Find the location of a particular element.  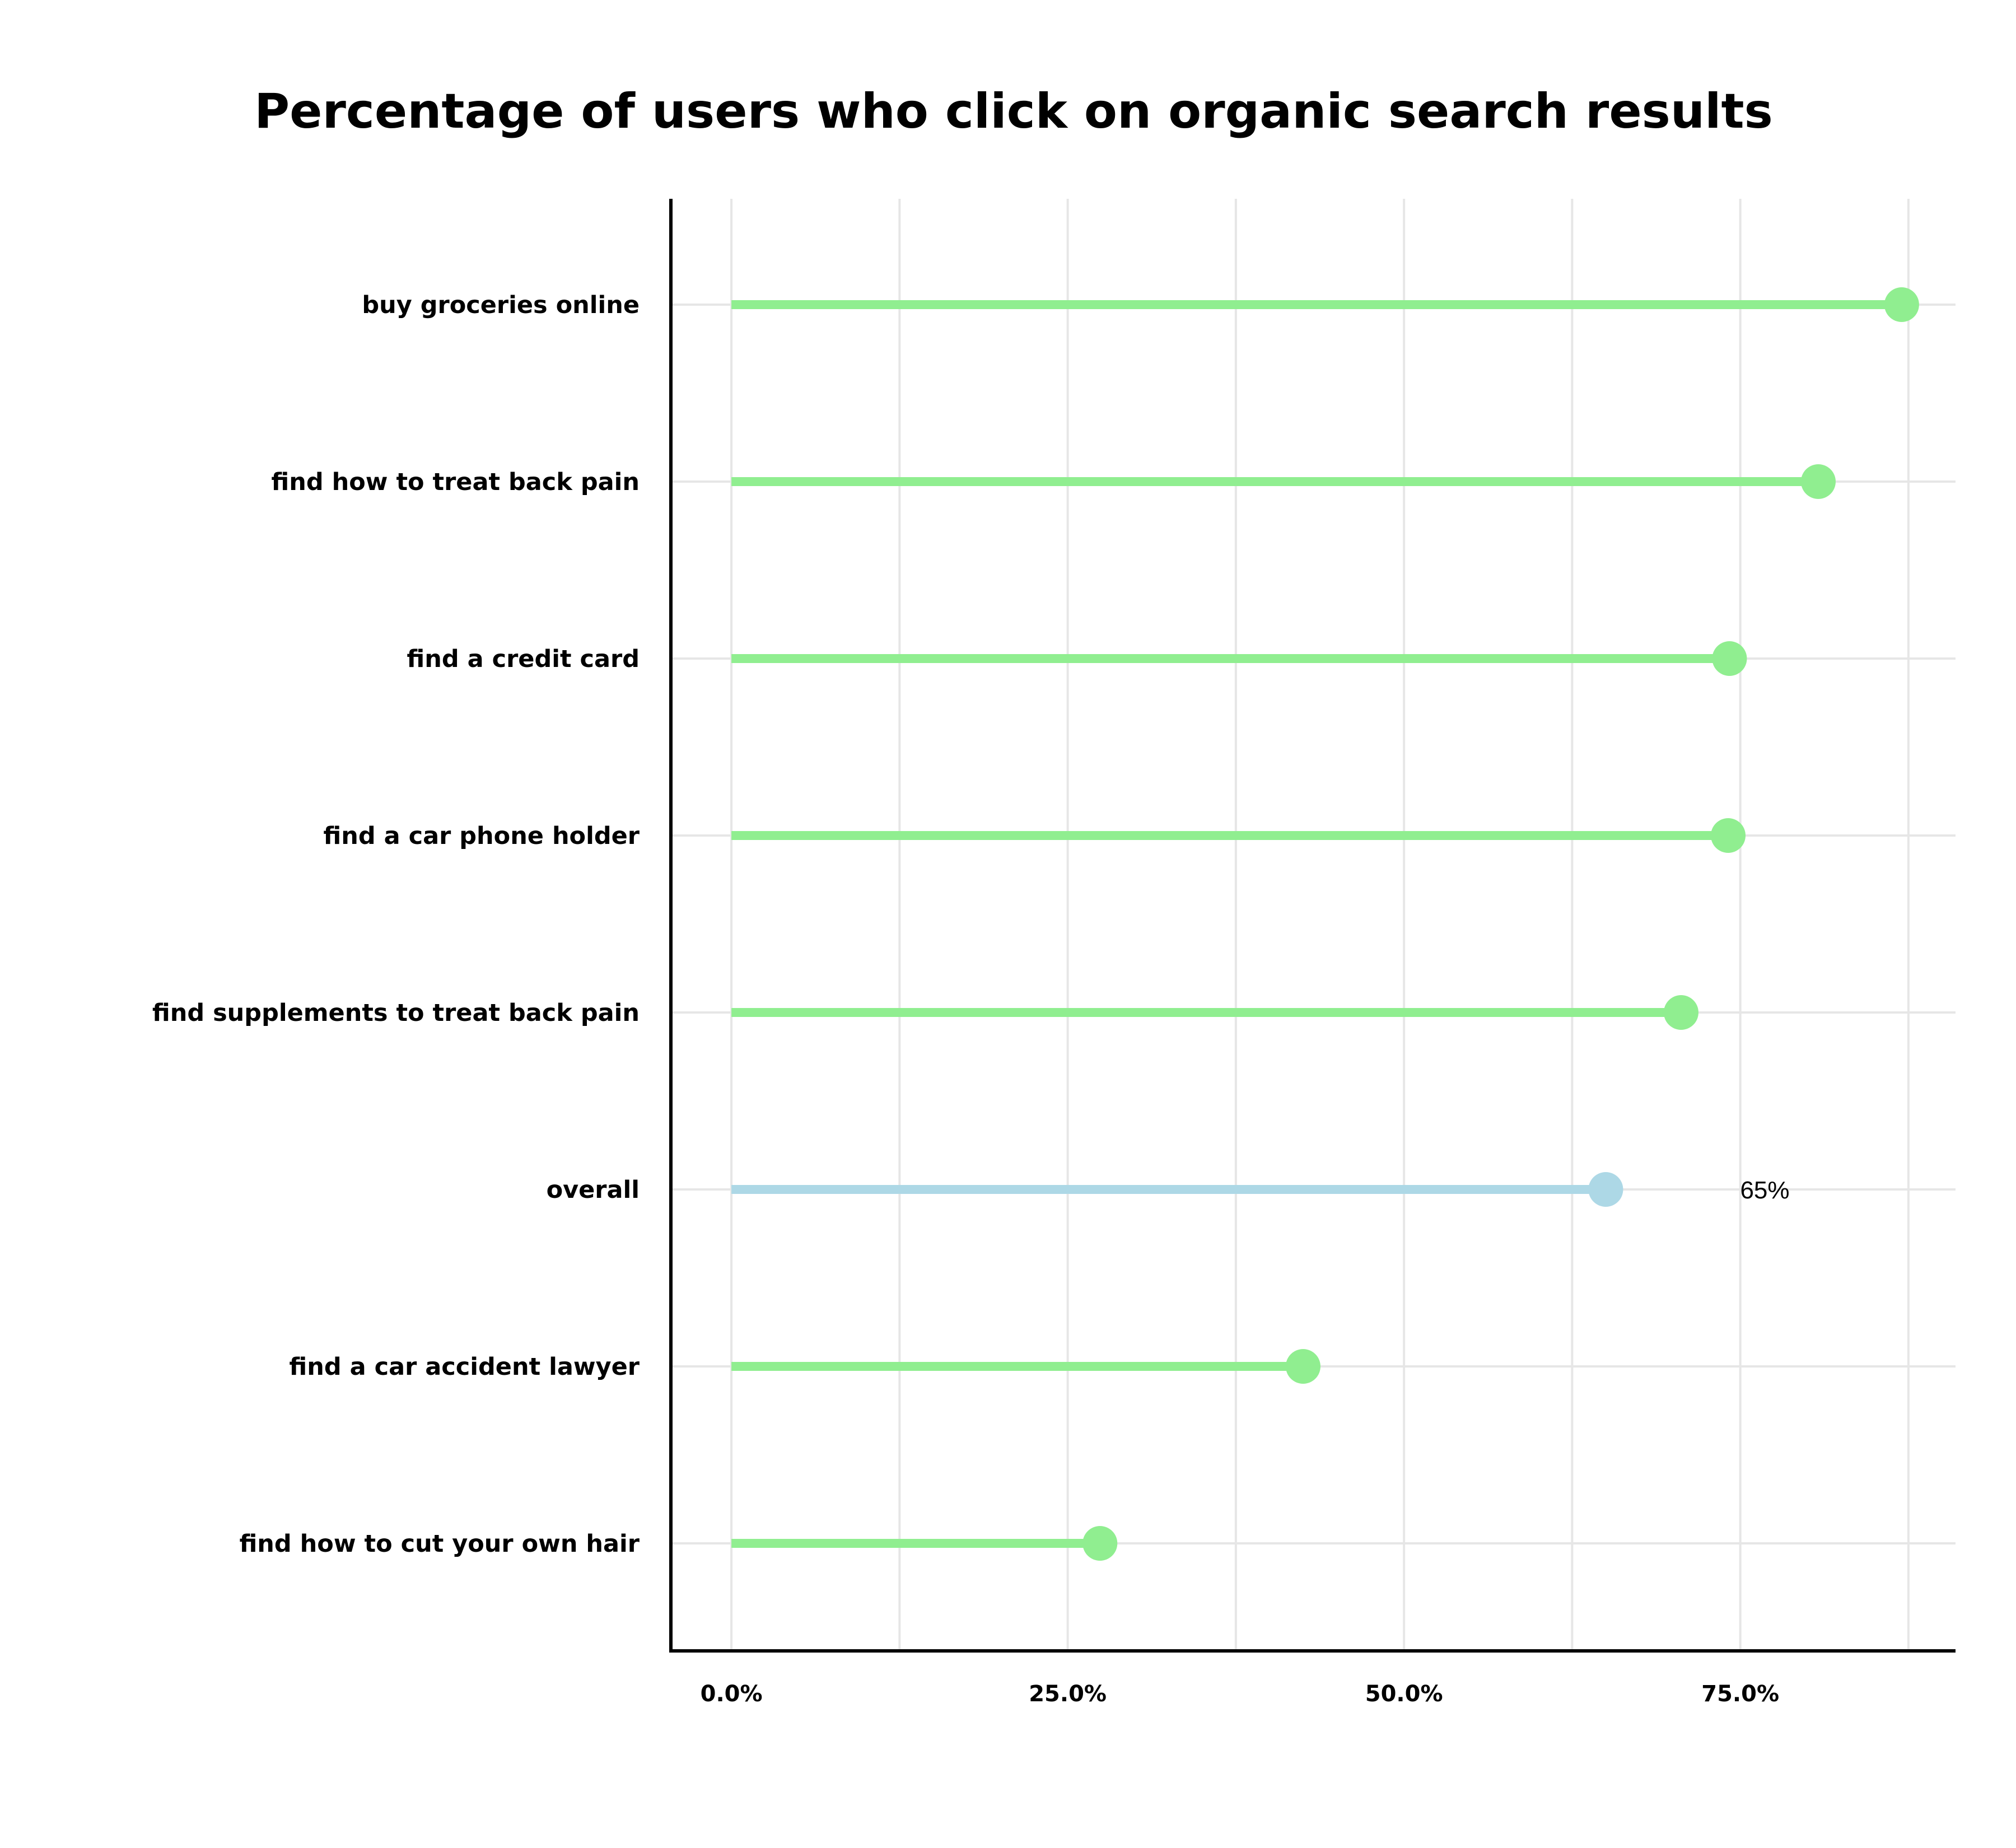

category-label: buy groceries online is located at coordinates (501, 305).